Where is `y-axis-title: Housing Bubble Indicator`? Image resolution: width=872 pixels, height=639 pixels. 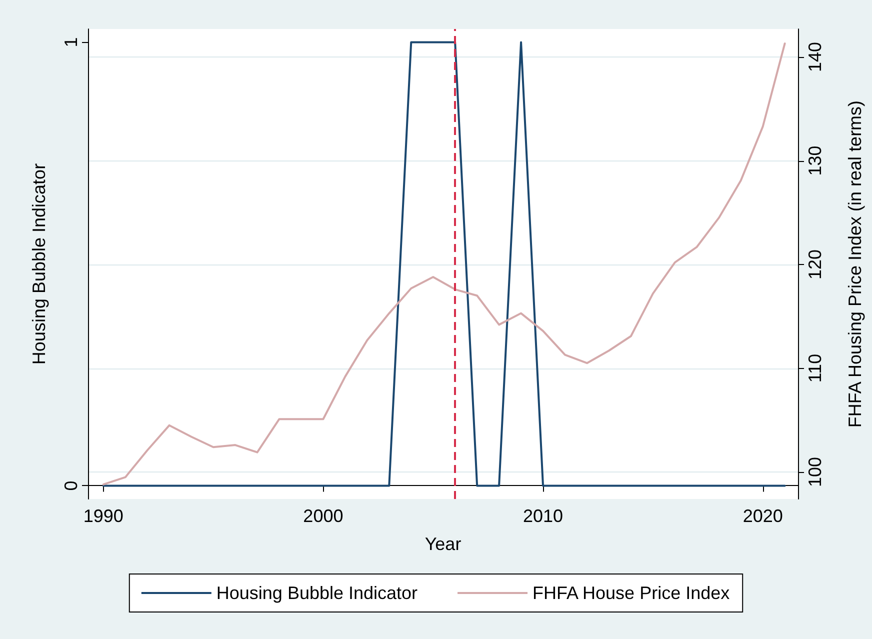
y-axis-title: Housing Bubble Indicator is located at coordinates (39, 264).